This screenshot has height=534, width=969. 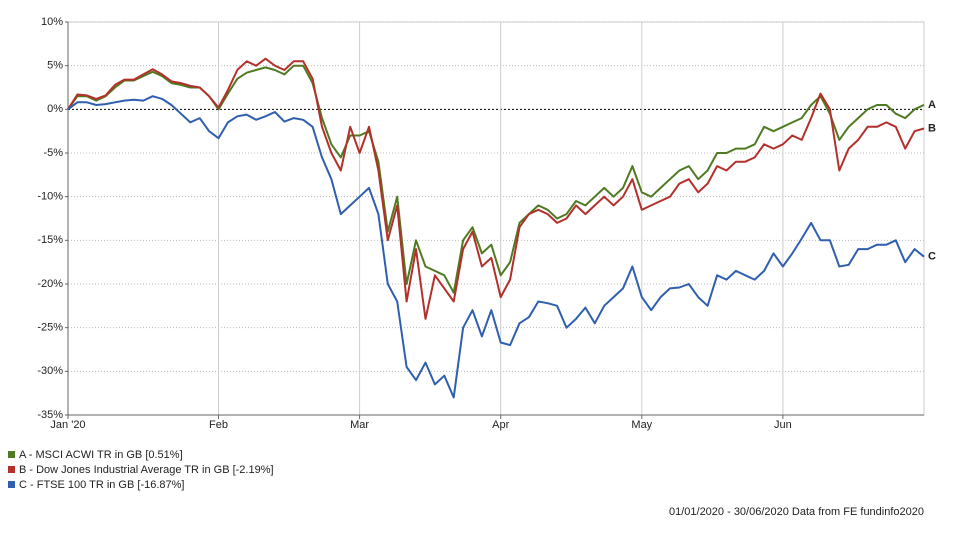 What do you see at coordinates (50, 284) in the screenshot?
I see `y-tick-label: -20%` at bounding box center [50, 284].